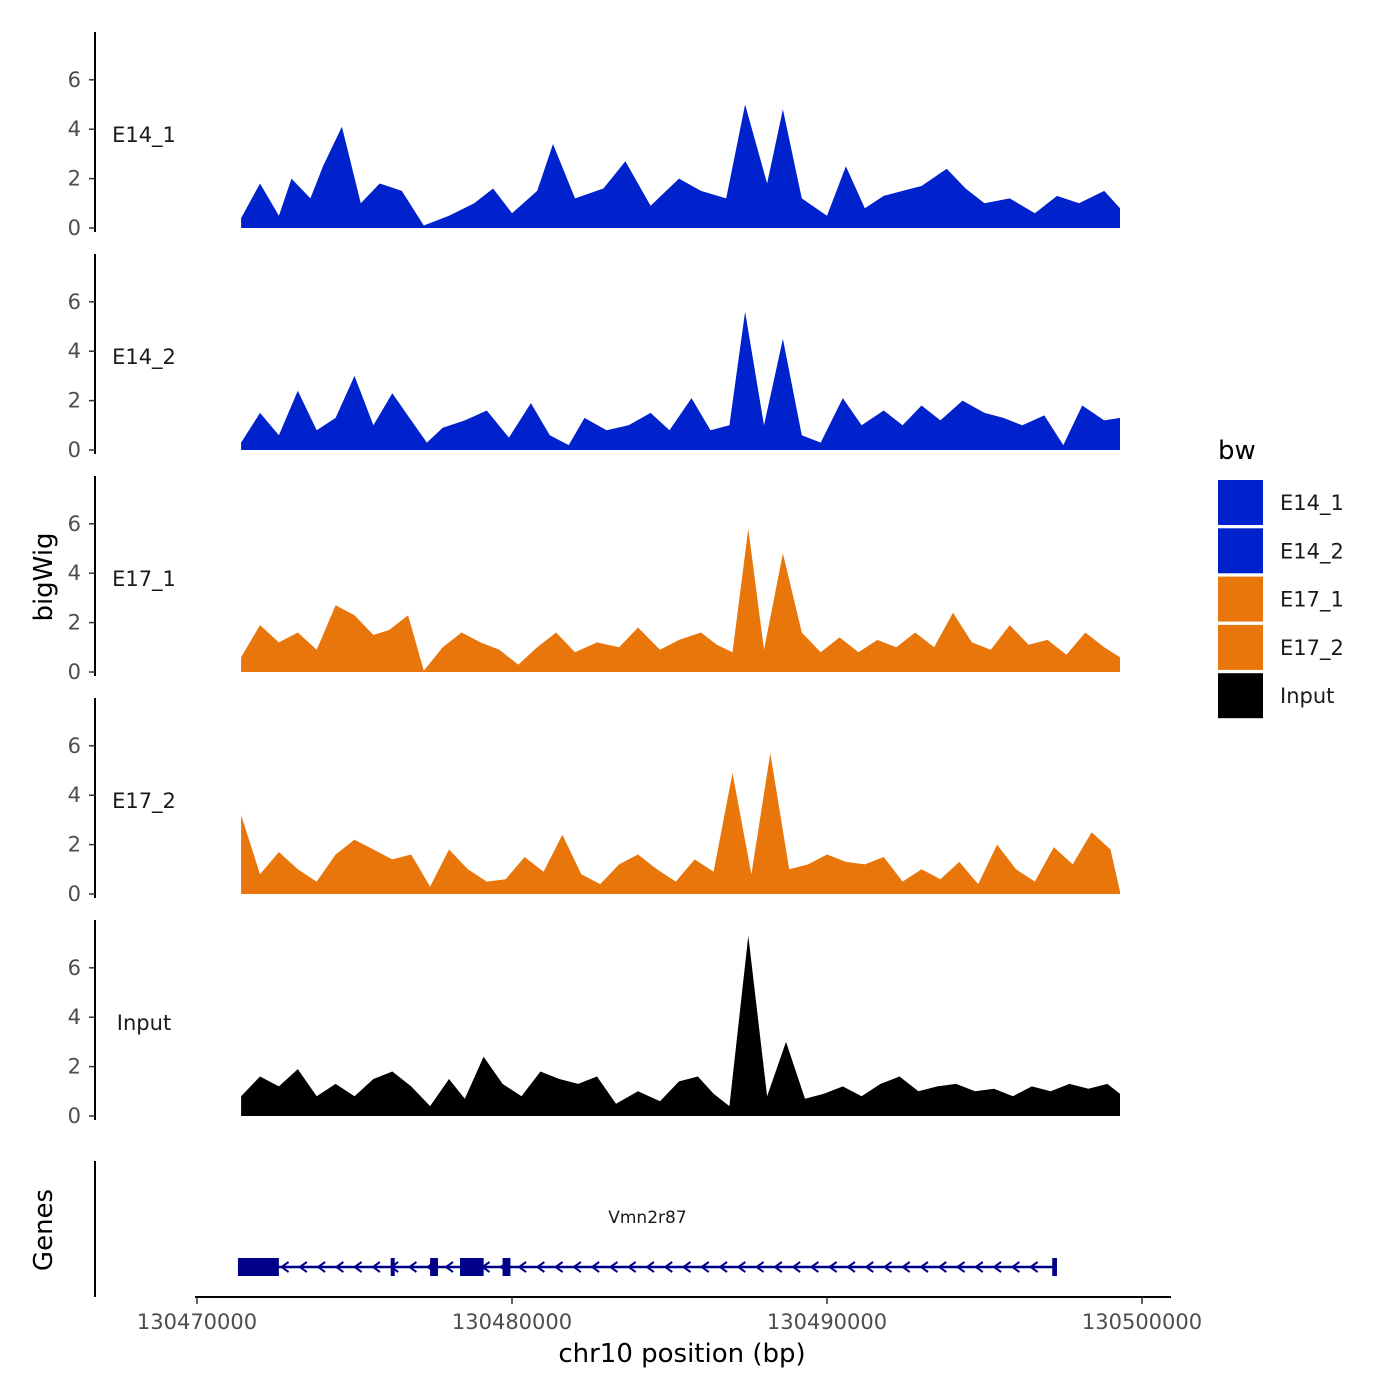 This screenshot has width=1400, height=1400. What do you see at coordinates (827, 1322) in the screenshot?
I see `x-tick-label: 130490000` at bounding box center [827, 1322].